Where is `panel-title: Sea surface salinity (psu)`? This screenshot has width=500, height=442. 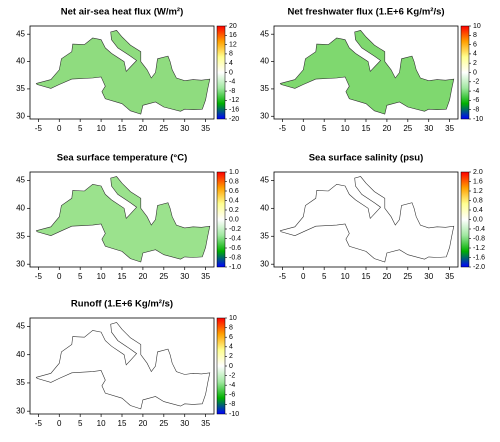
panel-title: Sea surface salinity (psu) is located at coordinates (366, 158).